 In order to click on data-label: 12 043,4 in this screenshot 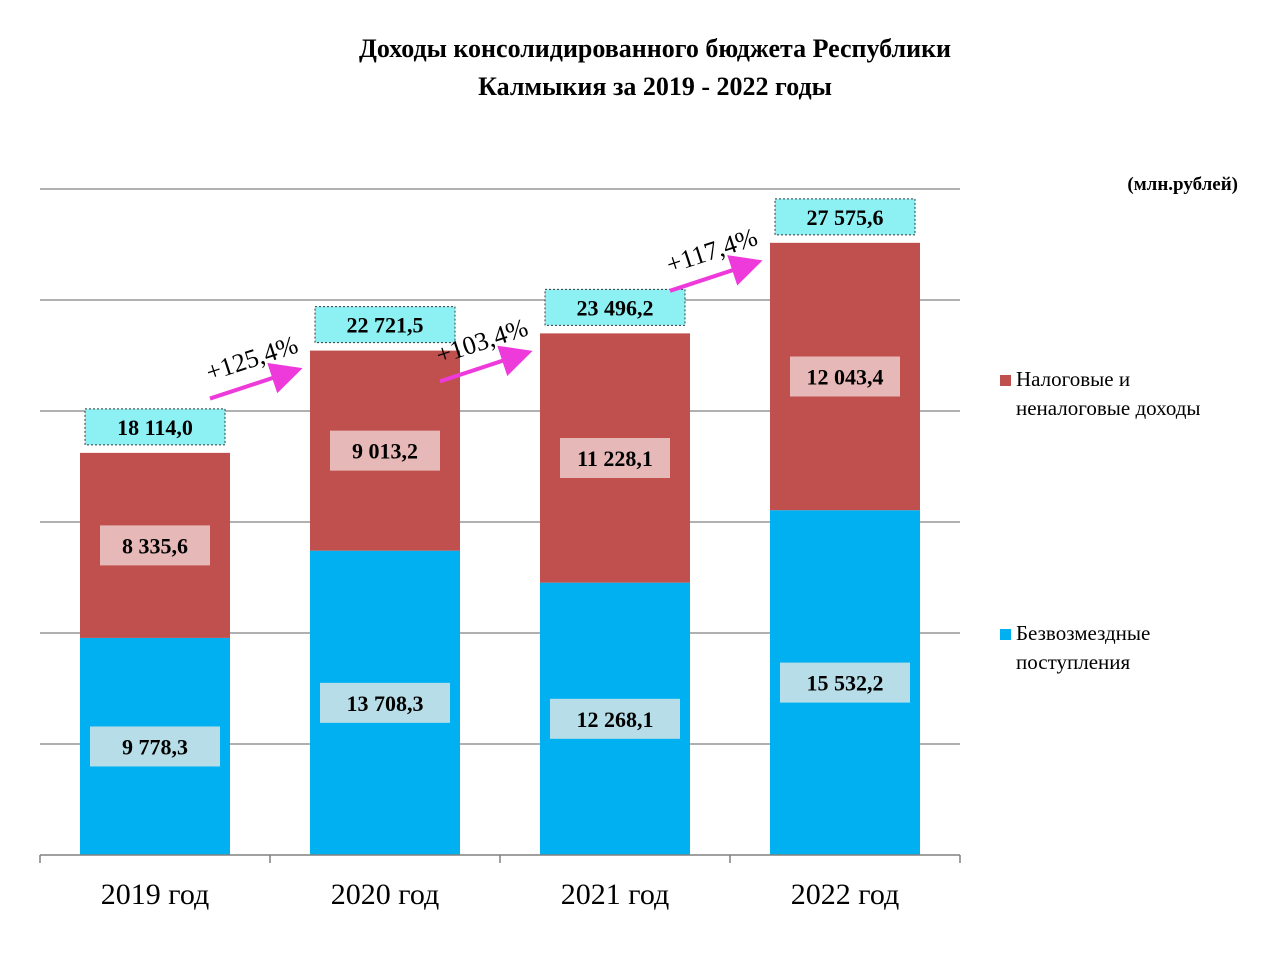, I will do `click(845, 377)`.